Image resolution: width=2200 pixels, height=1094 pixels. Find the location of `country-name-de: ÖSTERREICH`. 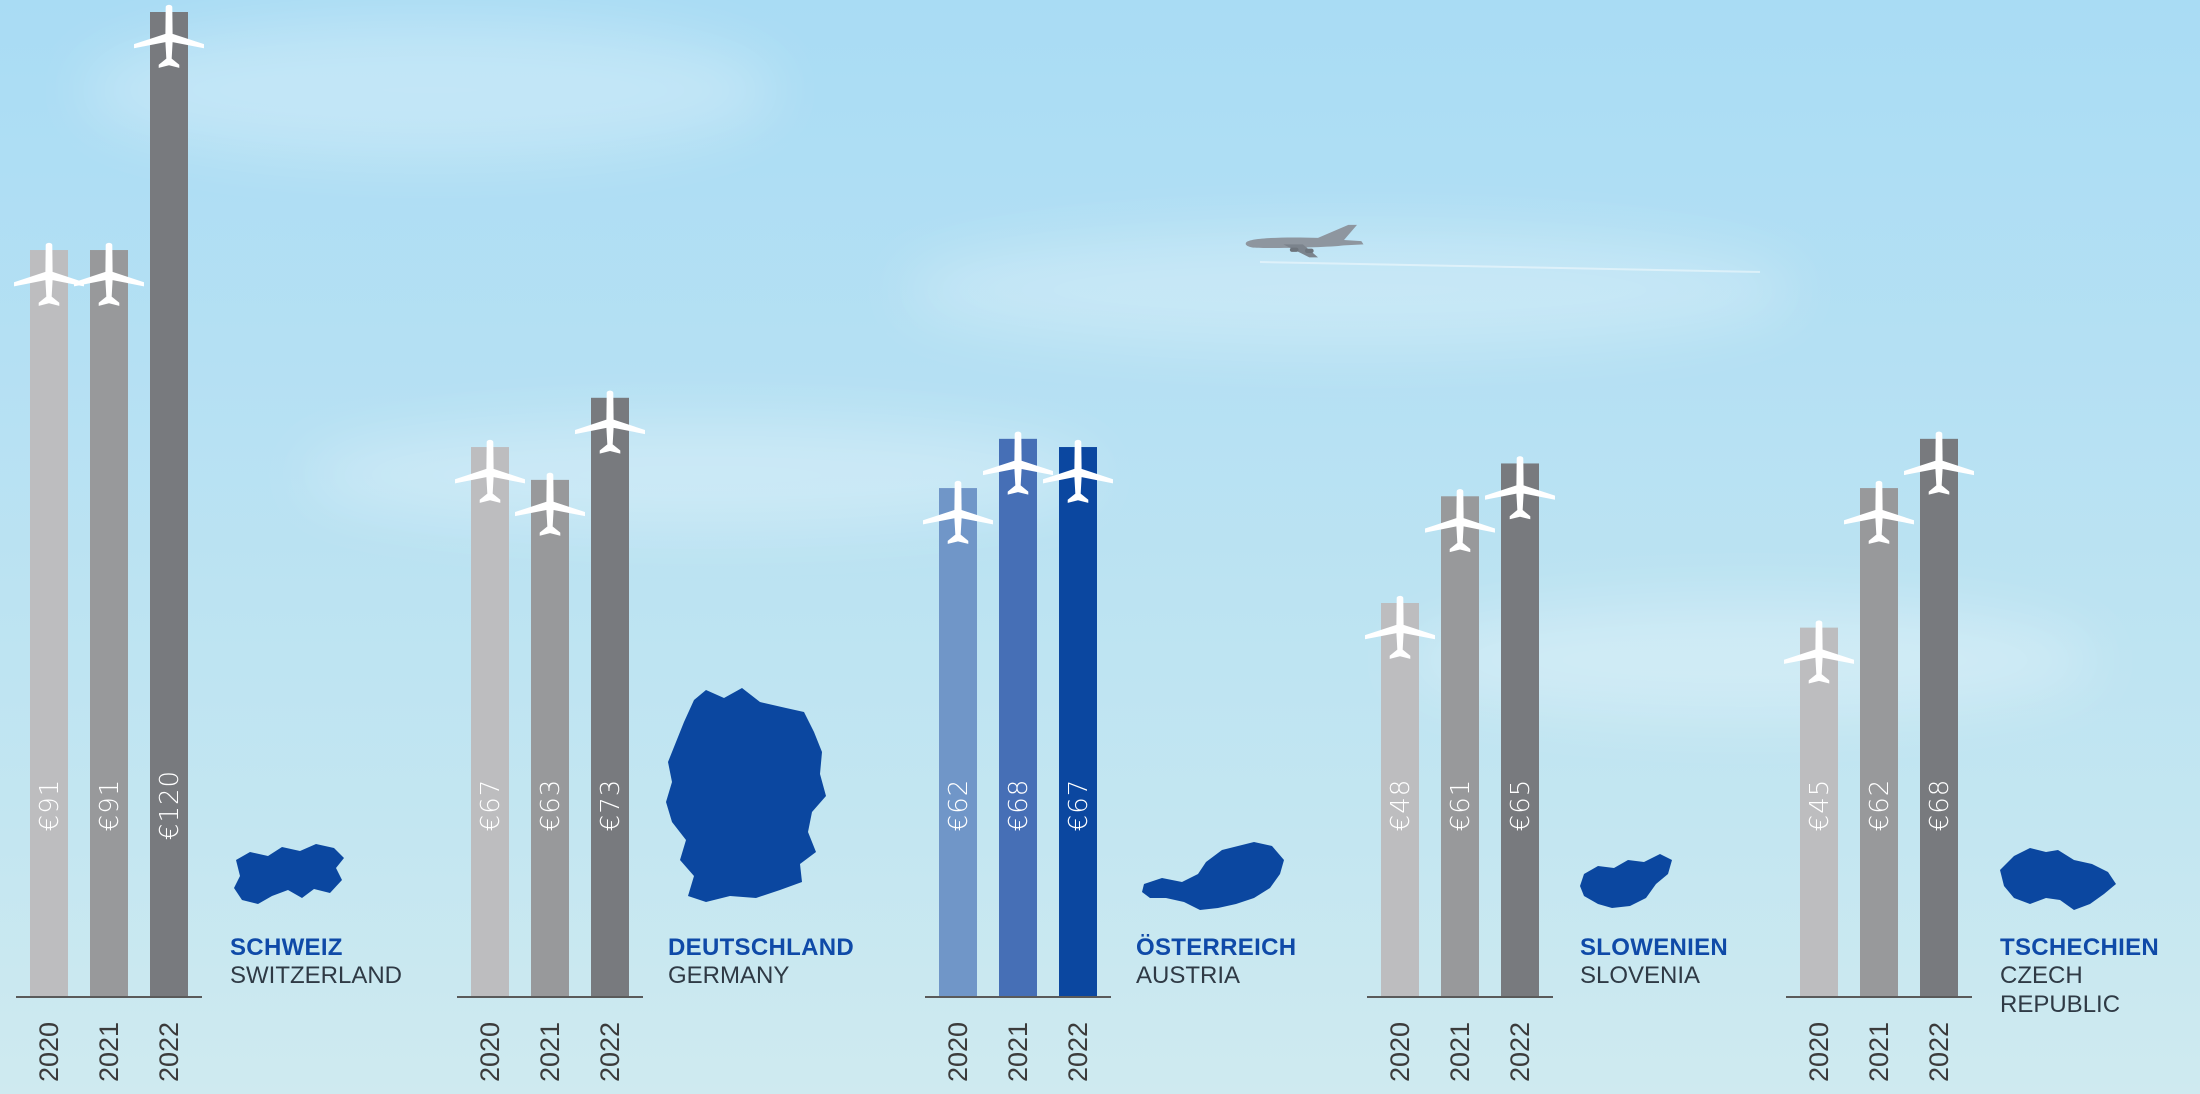

country-name-de: ÖSTERREICH is located at coordinates (1216, 947).